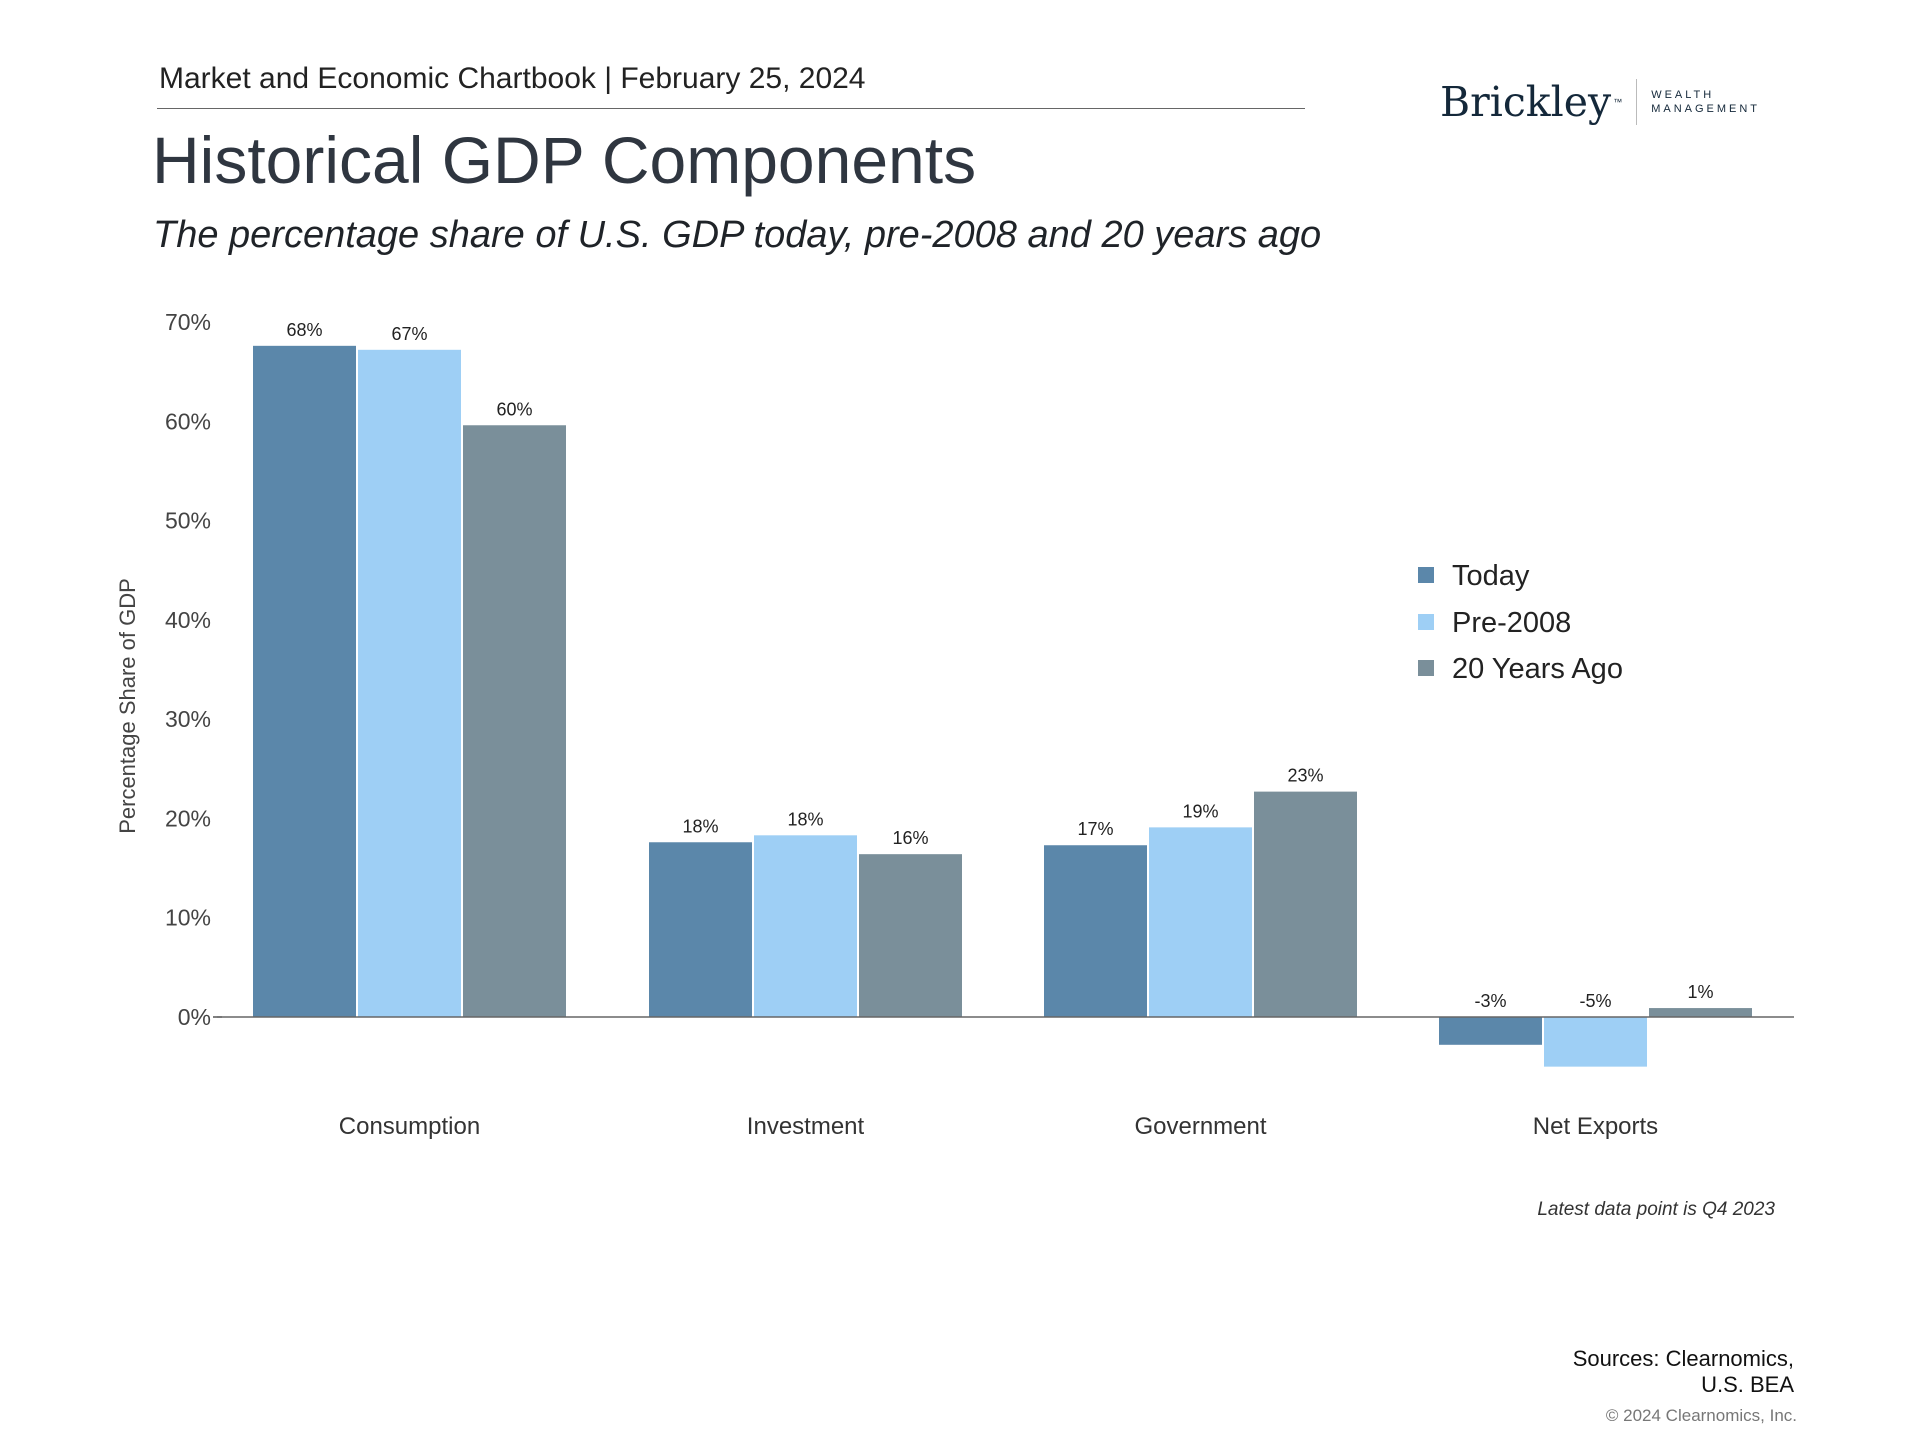  What do you see at coordinates (1200, 1126) in the screenshot?
I see `category-label: Government` at bounding box center [1200, 1126].